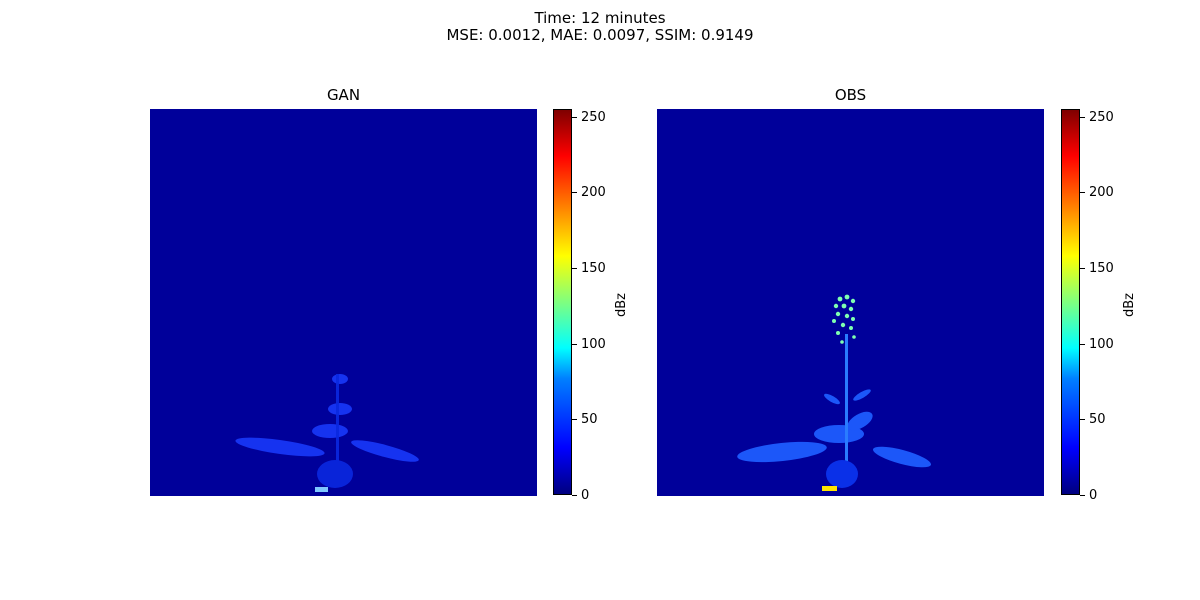 The height and width of the screenshot is (600, 1200). What do you see at coordinates (600, 18) in the screenshot?
I see `figure-title-line1: Time: 12 minutes` at bounding box center [600, 18].